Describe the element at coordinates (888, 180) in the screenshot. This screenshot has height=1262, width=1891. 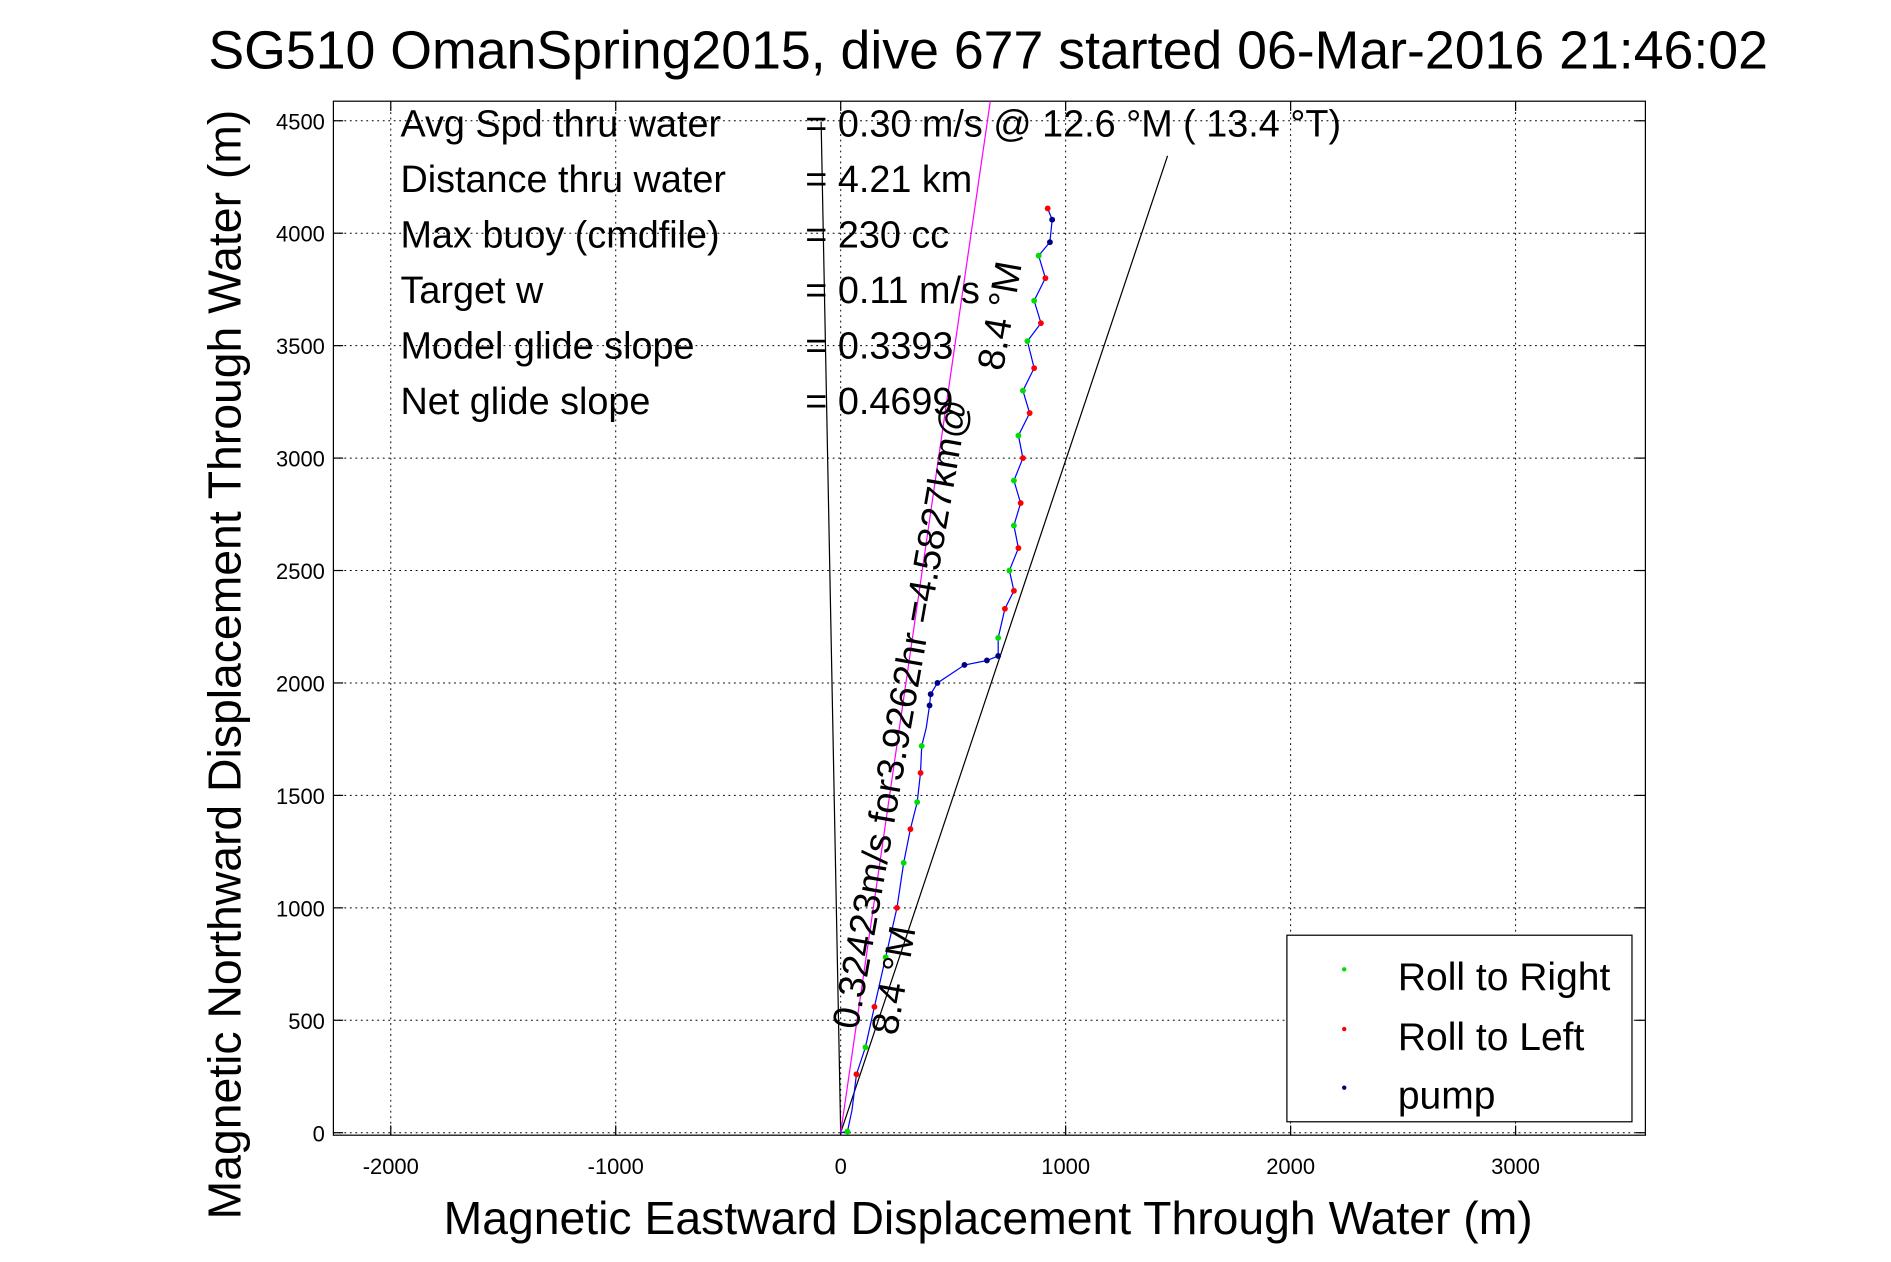
I see `info-value: = 4.21 km` at that location.